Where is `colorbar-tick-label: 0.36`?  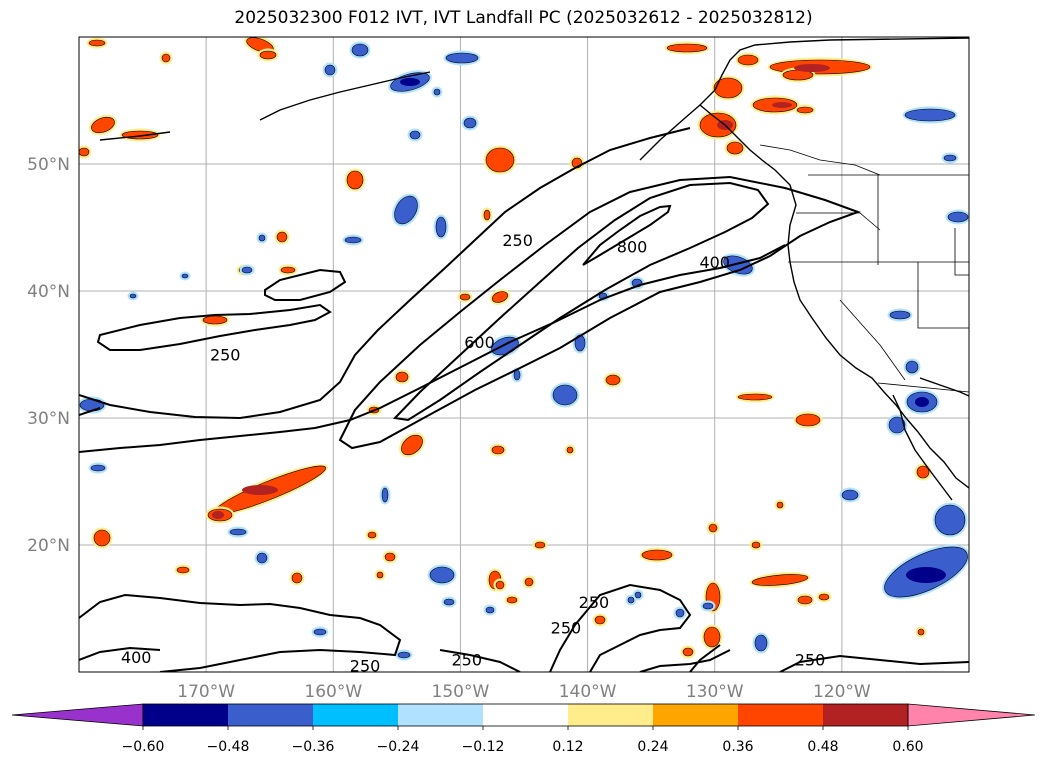
colorbar-tick-label: 0.36 is located at coordinates (737, 747).